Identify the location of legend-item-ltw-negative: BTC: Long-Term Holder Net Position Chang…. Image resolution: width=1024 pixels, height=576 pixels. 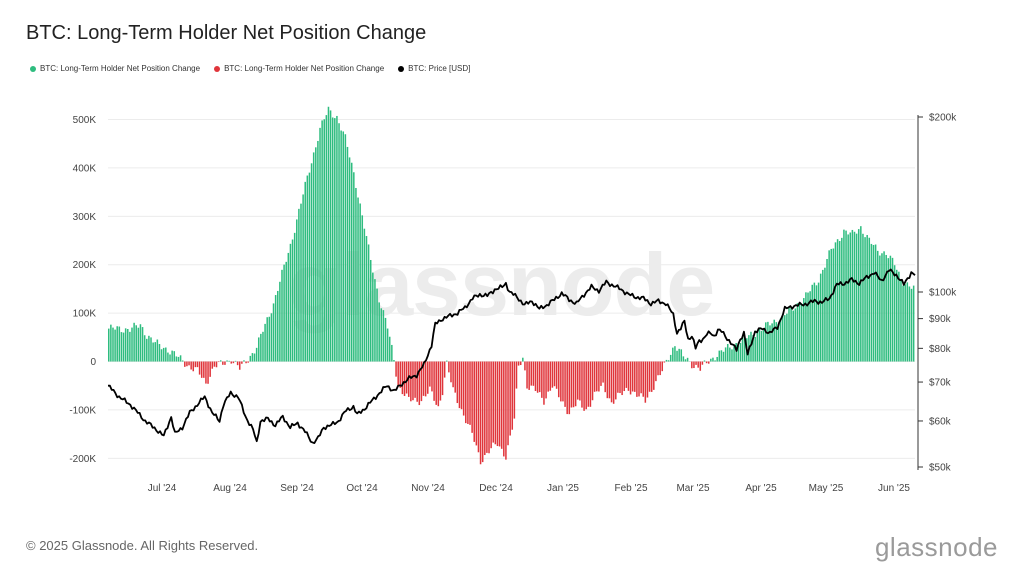
(299, 68).